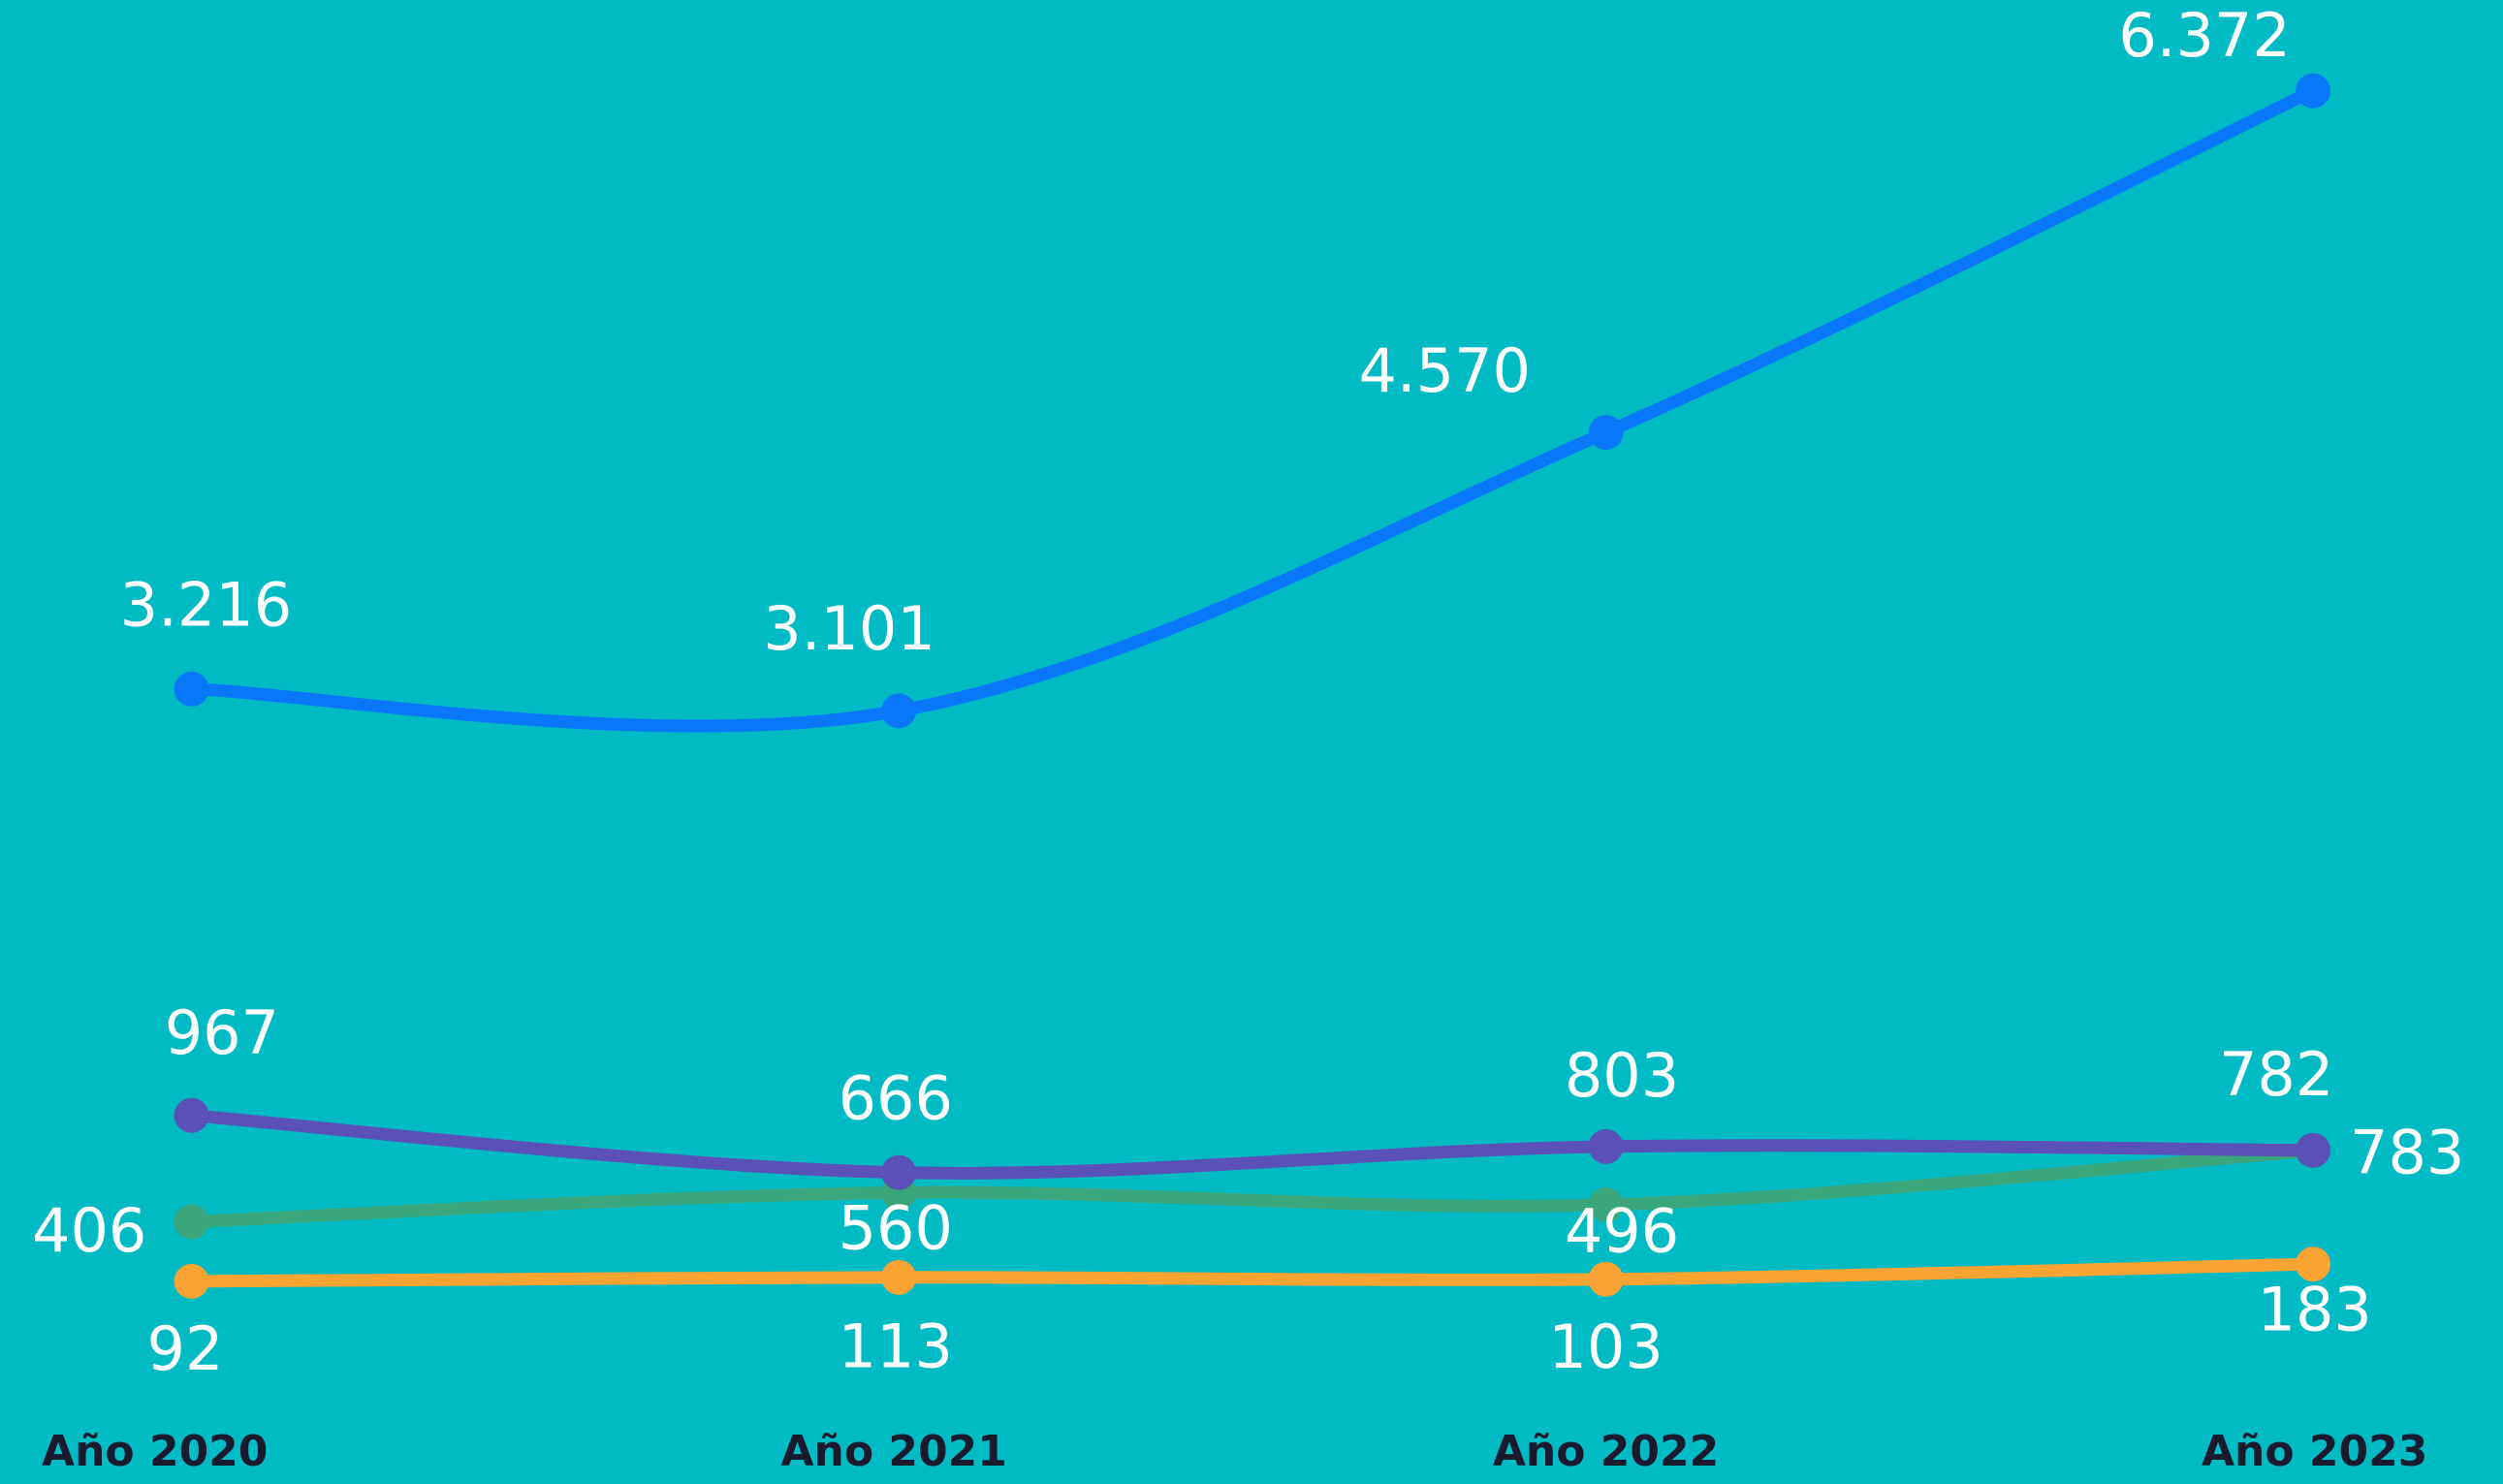 The image size is (2503, 1484). I want to click on x-tick-label: Año 2022, so click(1606, 1451).